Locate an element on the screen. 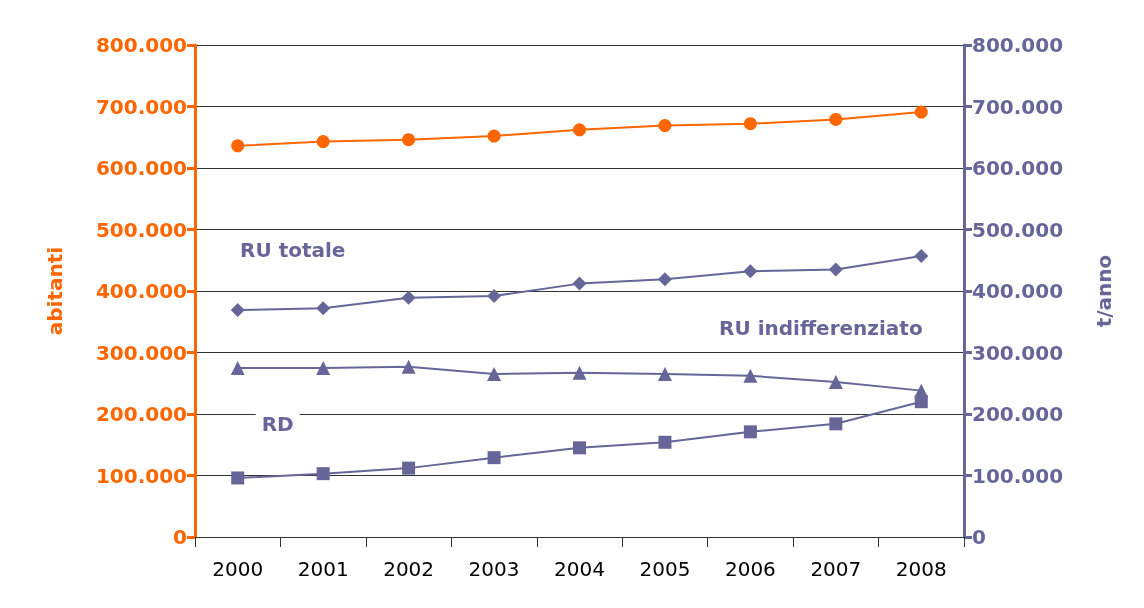 This screenshot has width=1144, height=608. y-tick-label: 300.000 is located at coordinates (141, 352).